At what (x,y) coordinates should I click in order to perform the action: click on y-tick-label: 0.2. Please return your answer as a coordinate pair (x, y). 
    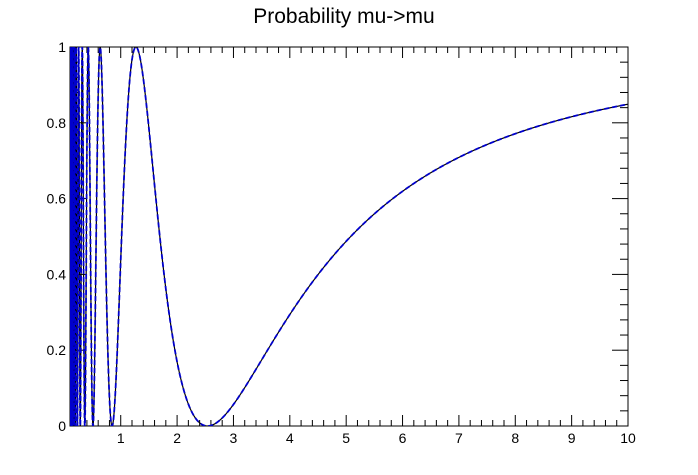
    Looking at the image, I should click on (57, 350).